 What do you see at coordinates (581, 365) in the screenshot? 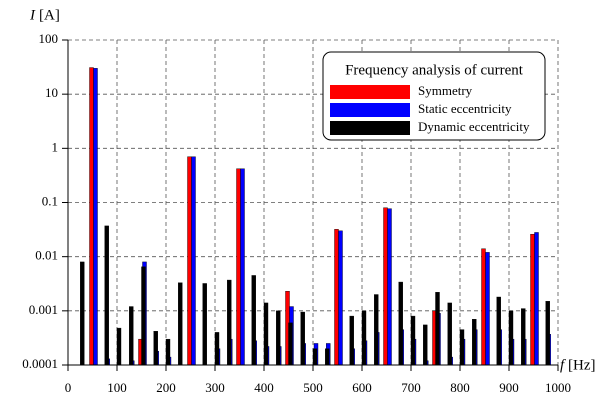
I see `x-label-unit: [Hz]` at bounding box center [581, 365].